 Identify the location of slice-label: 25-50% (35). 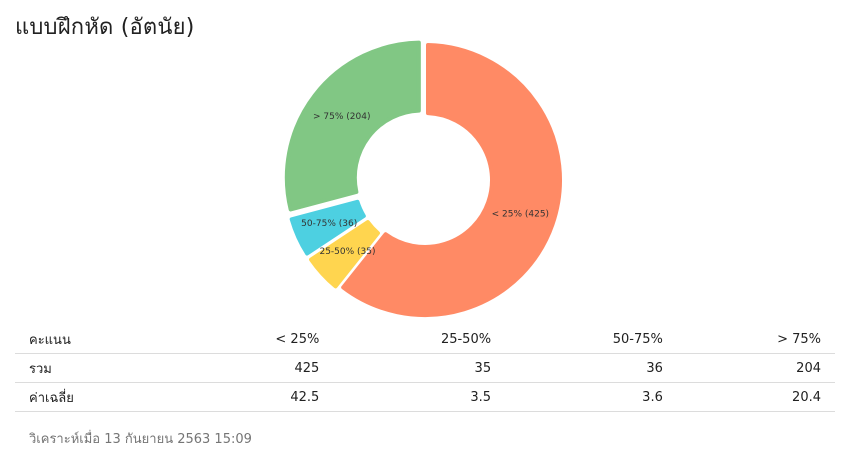
(347, 252).